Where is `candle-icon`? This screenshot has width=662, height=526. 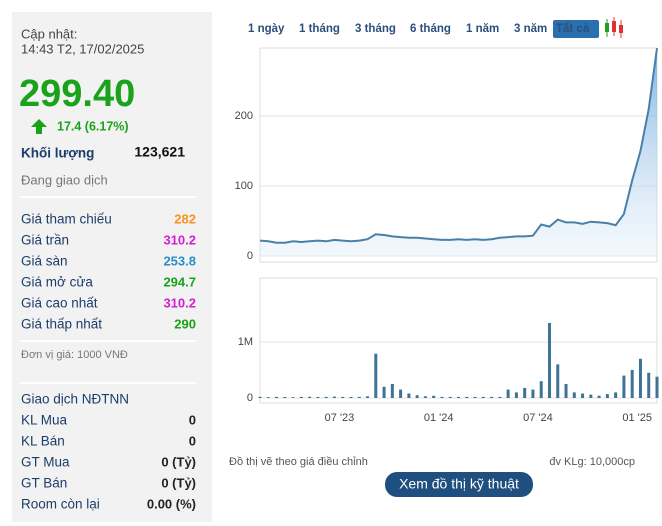
candle-icon is located at coordinates (614, 27).